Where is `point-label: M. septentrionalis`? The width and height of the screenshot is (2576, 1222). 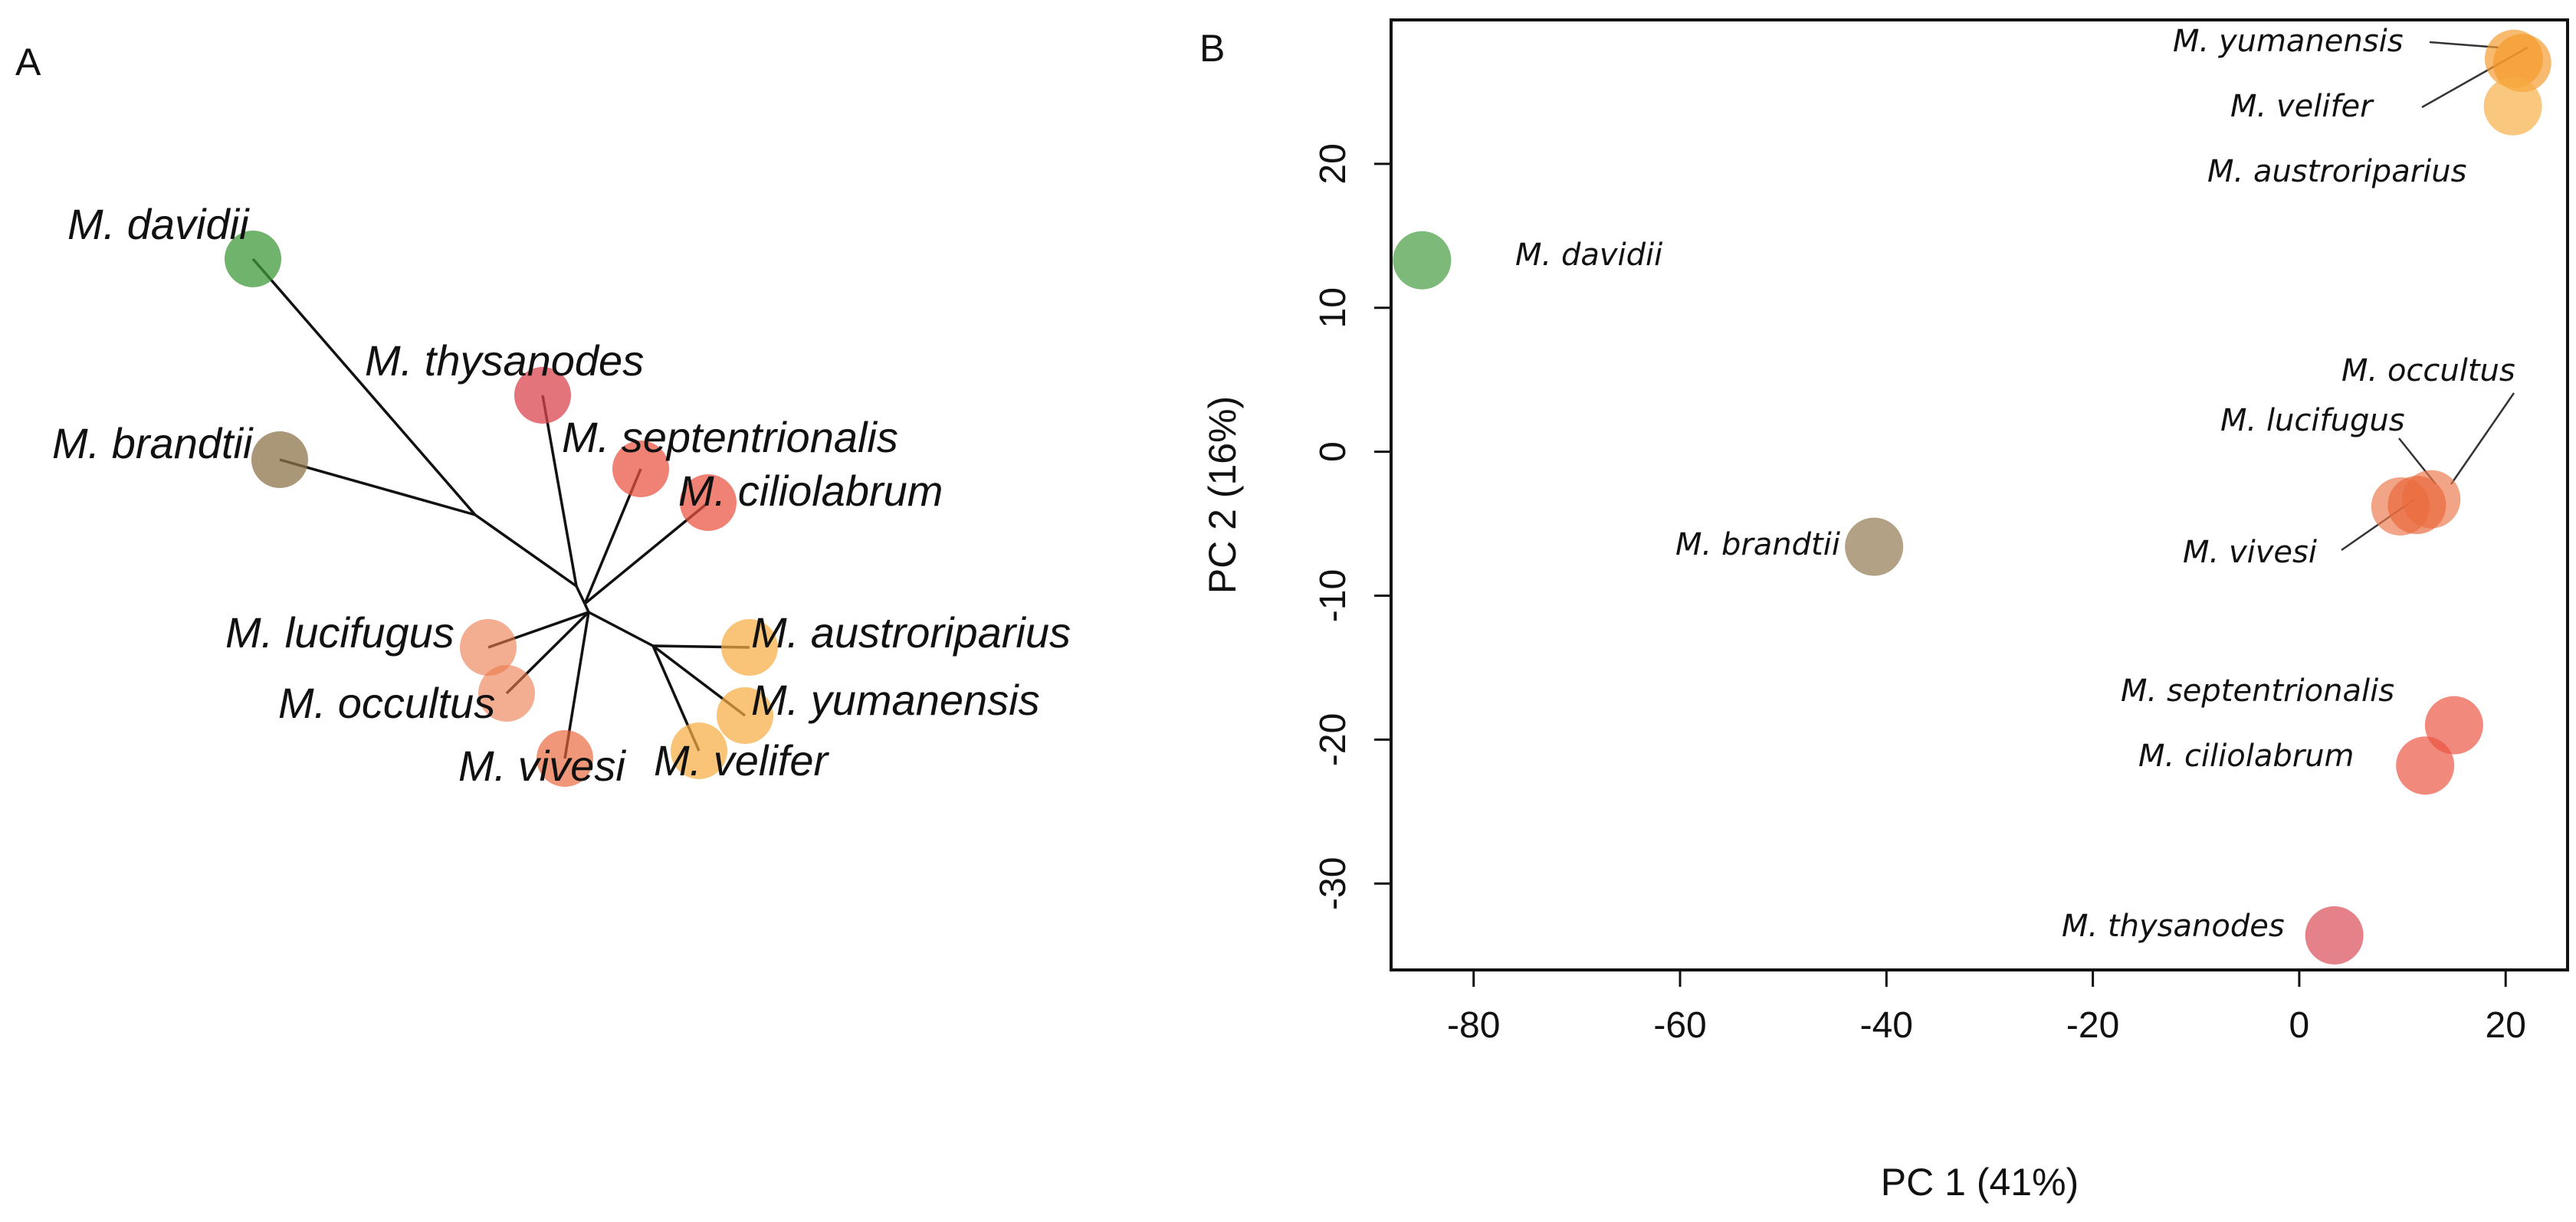 point-label: M. septentrionalis is located at coordinates (2257, 691).